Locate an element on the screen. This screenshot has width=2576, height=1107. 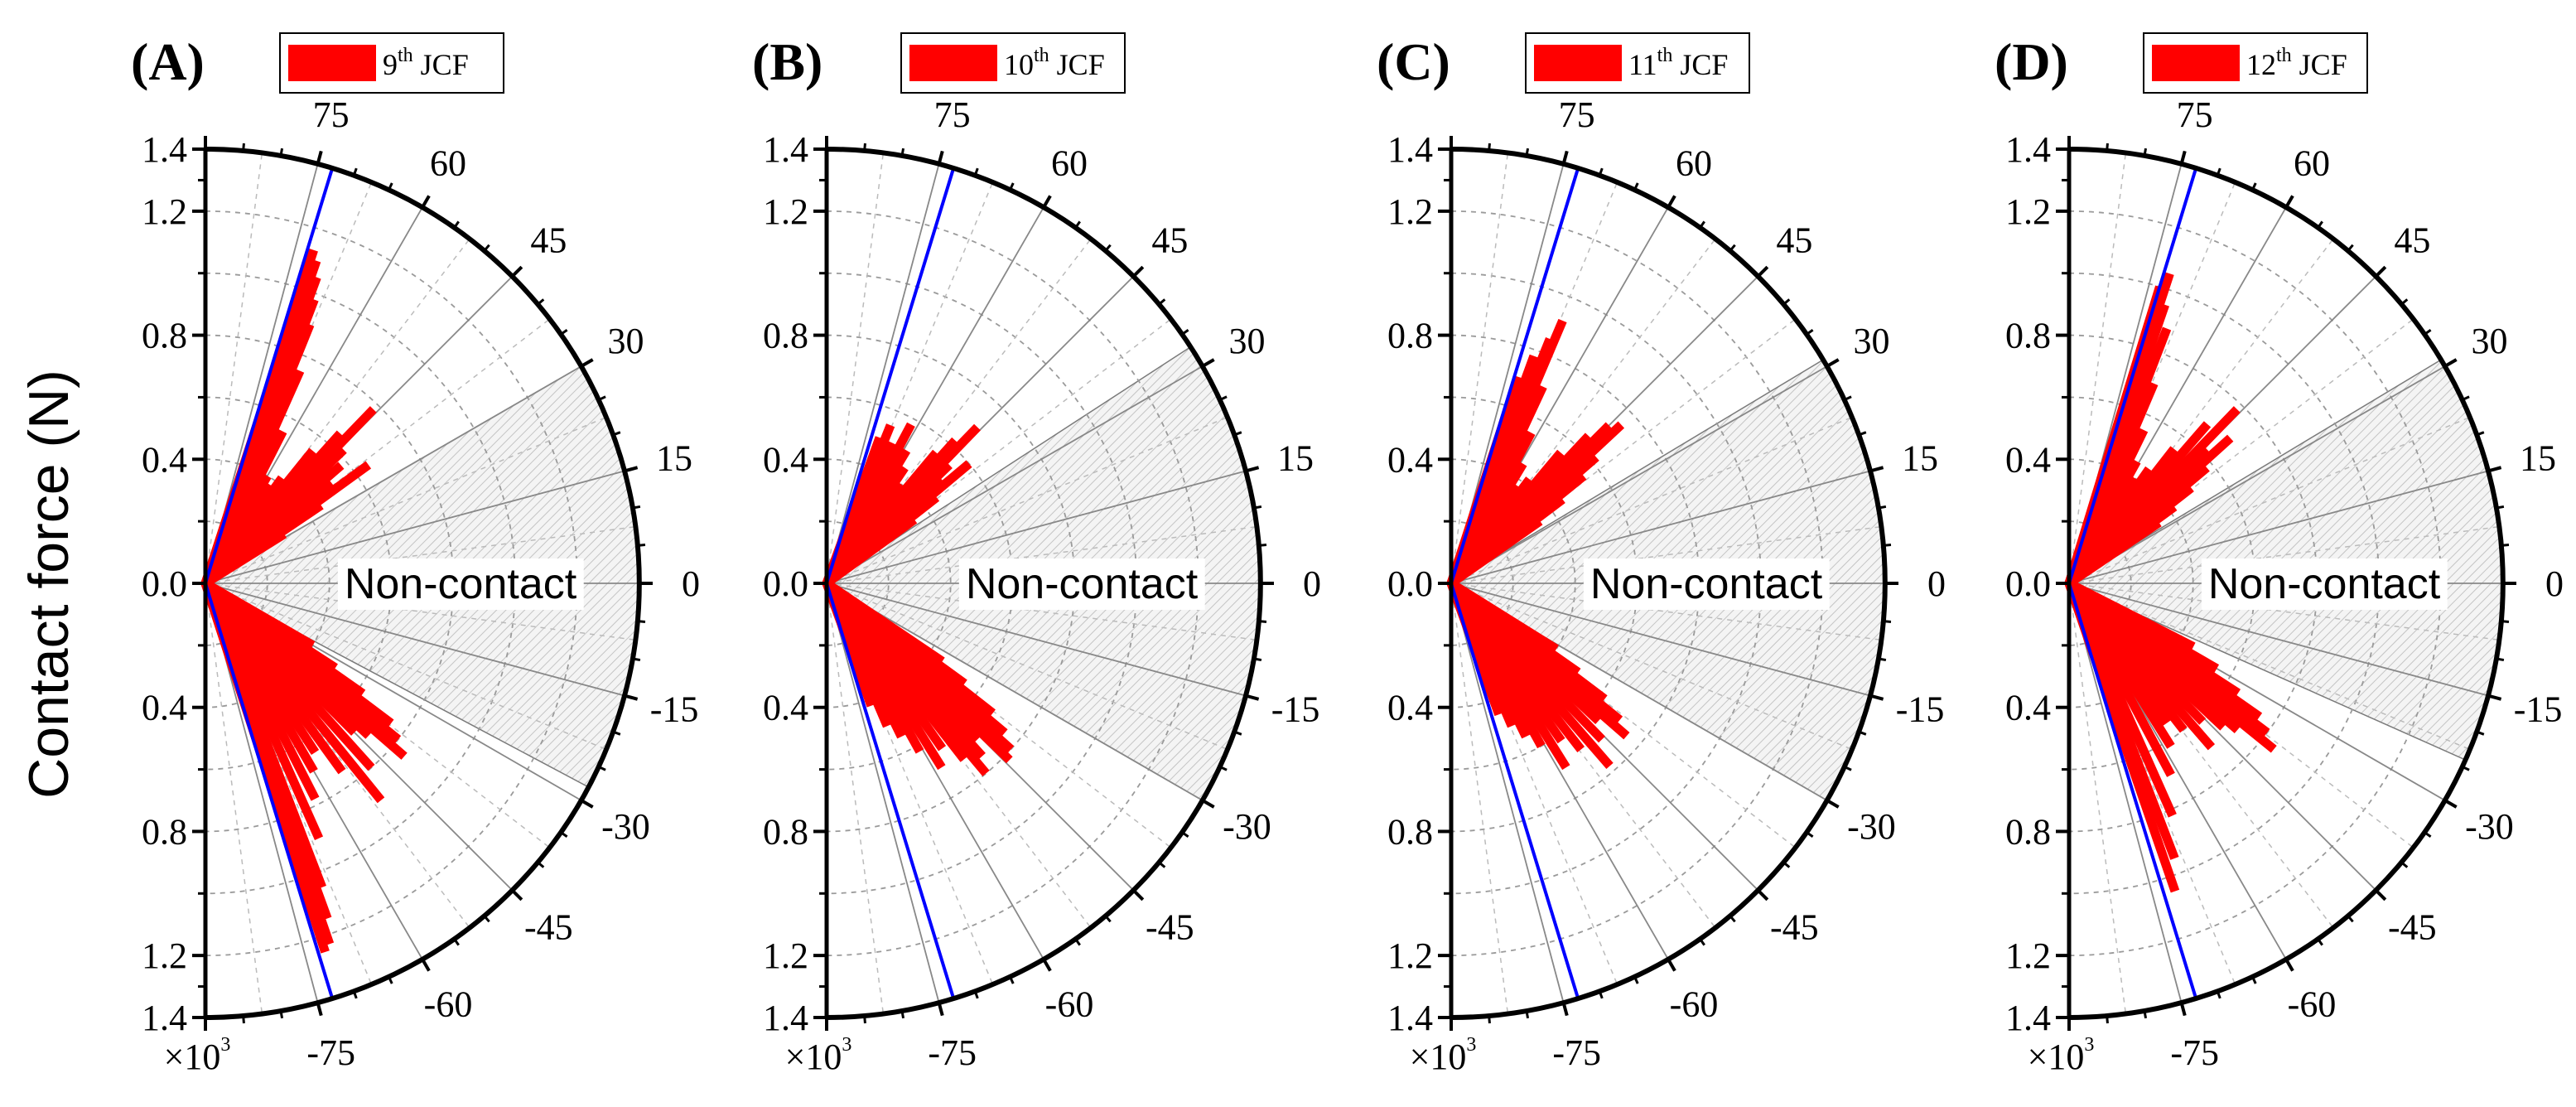
angle-label: 0 is located at coordinates (2554, 584).